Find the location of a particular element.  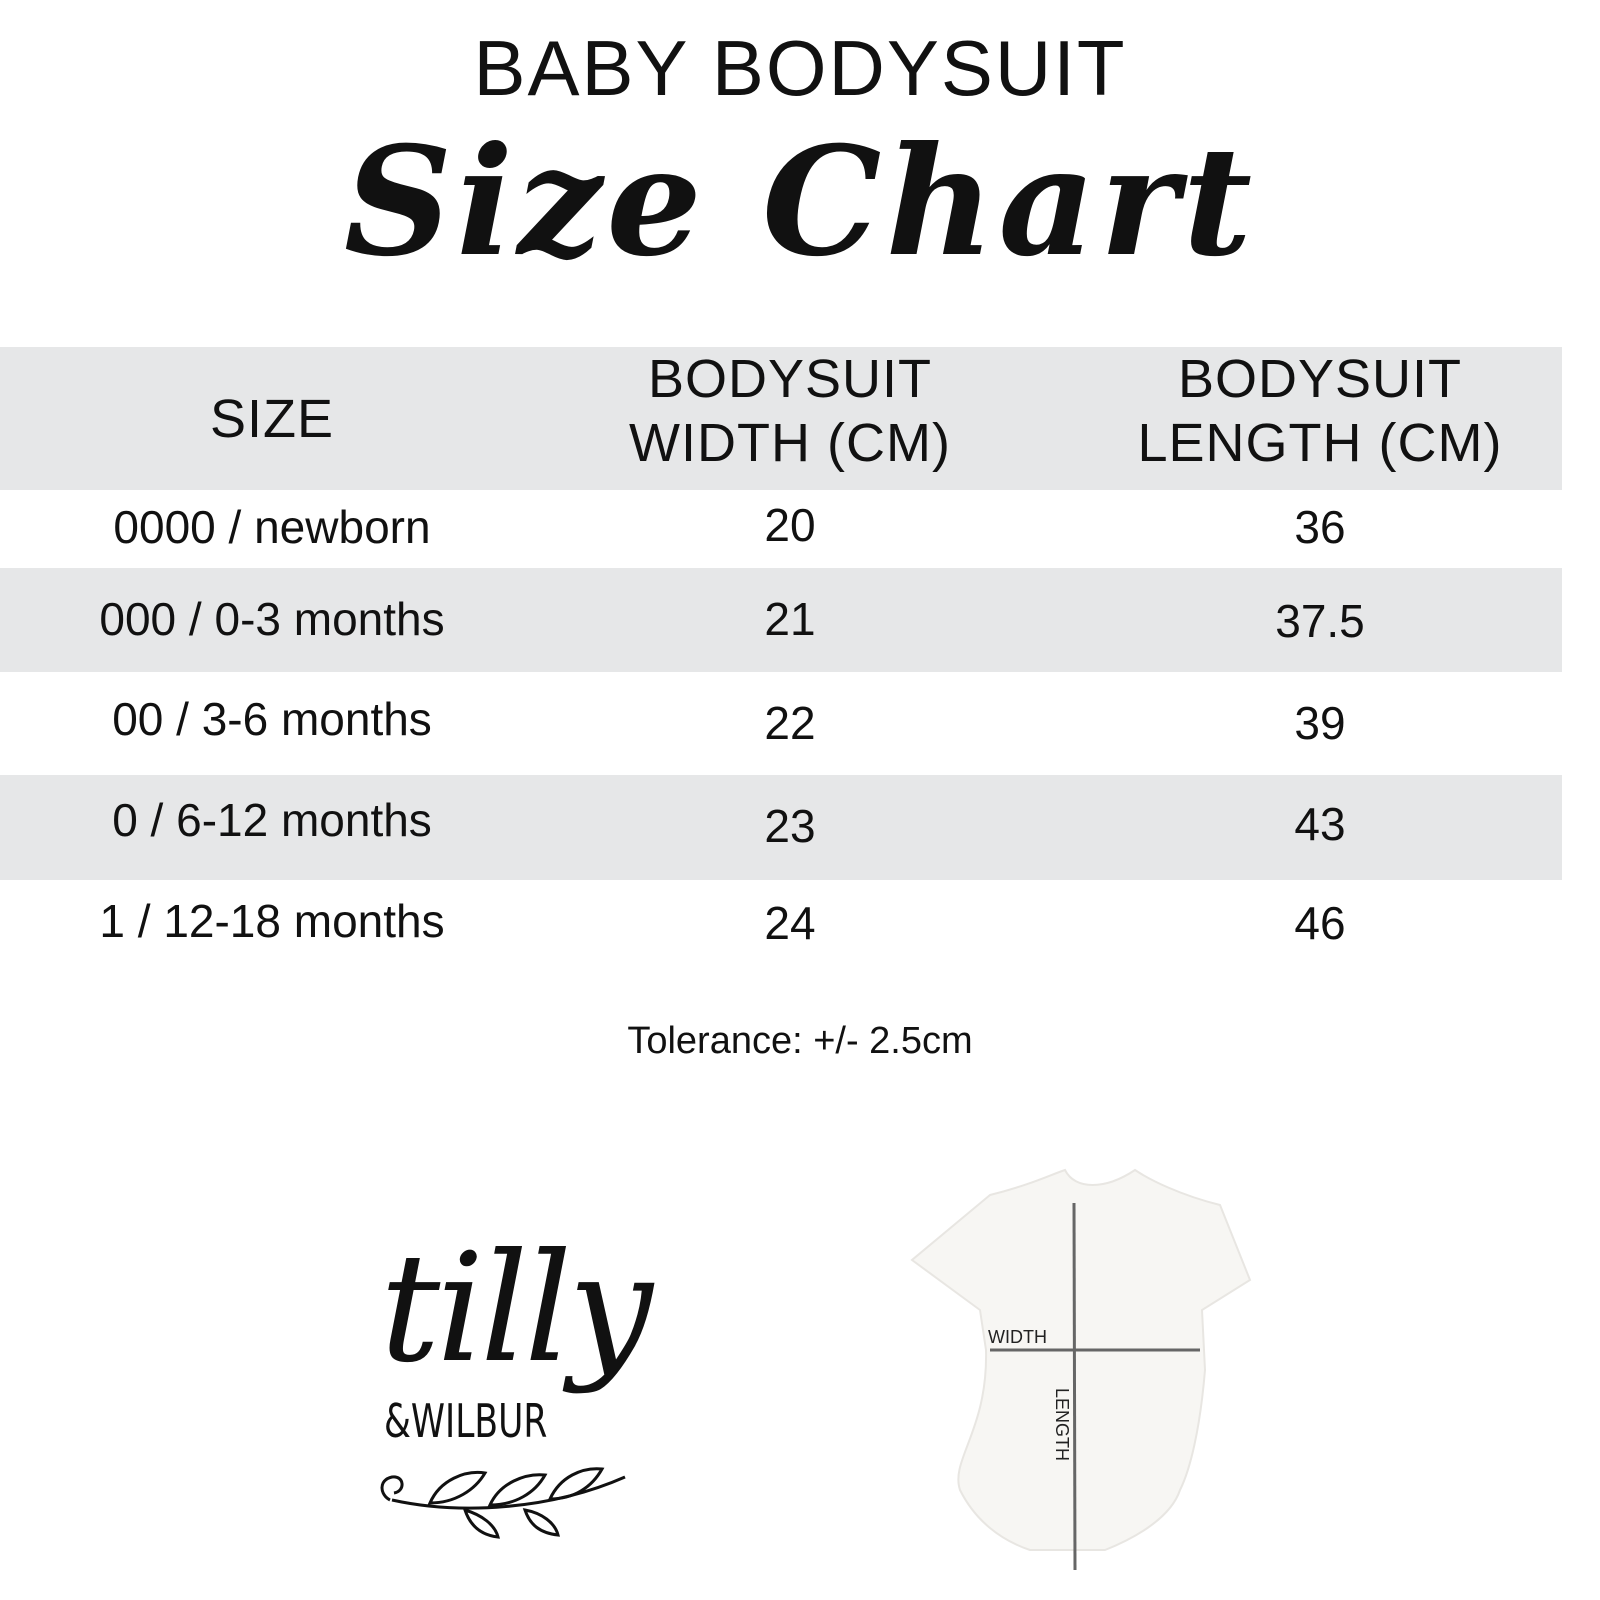

header-width-line2: WIDTH (CM) is located at coordinates (790, 443).